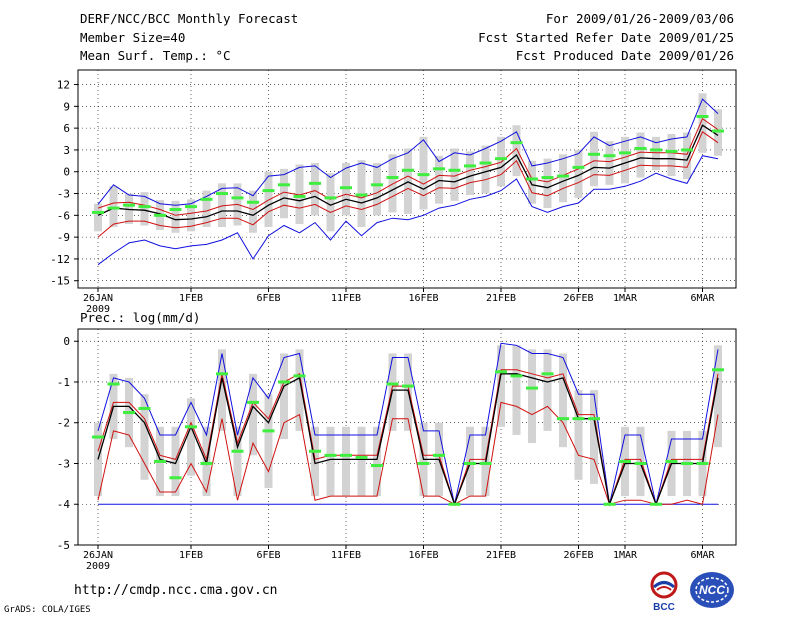 The image size is (800, 618). What do you see at coordinates (63, 215) in the screenshot?
I see `temperature-ytick-label: -6` at bounding box center [63, 215].